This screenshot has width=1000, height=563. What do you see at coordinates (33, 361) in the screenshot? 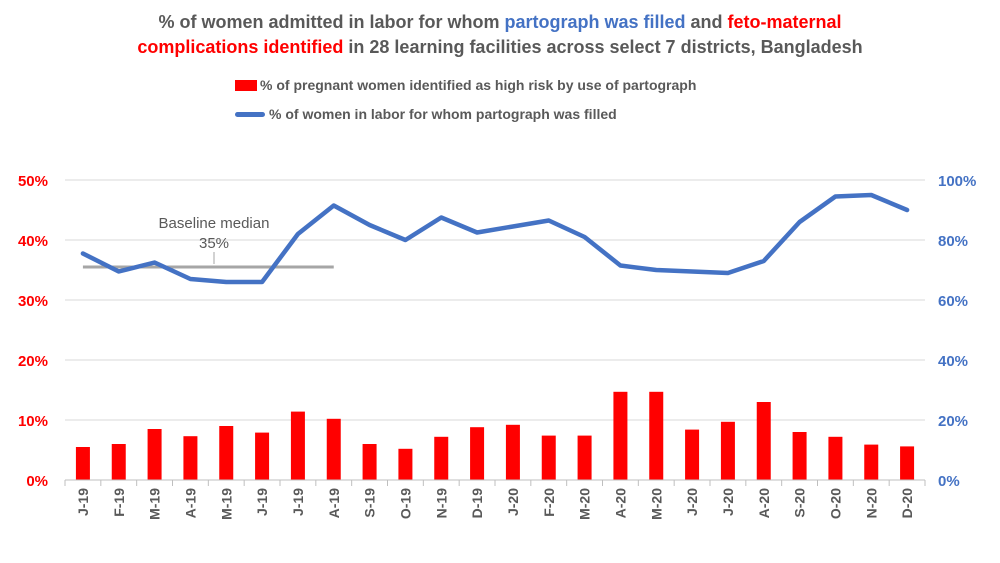
I see `y-left-tick-label: 20%` at bounding box center [33, 361].